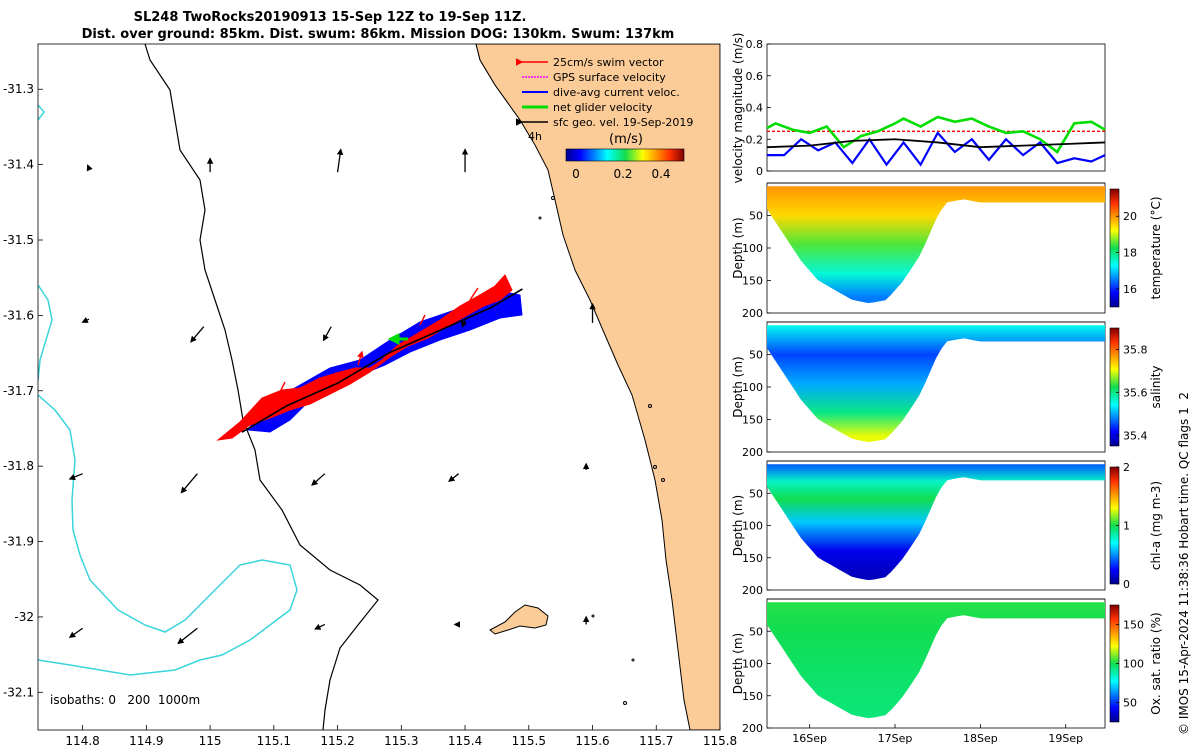  Describe the element at coordinates (1126, 467) in the screenshot. I see `colorbar-tick-label: 2` at that location.